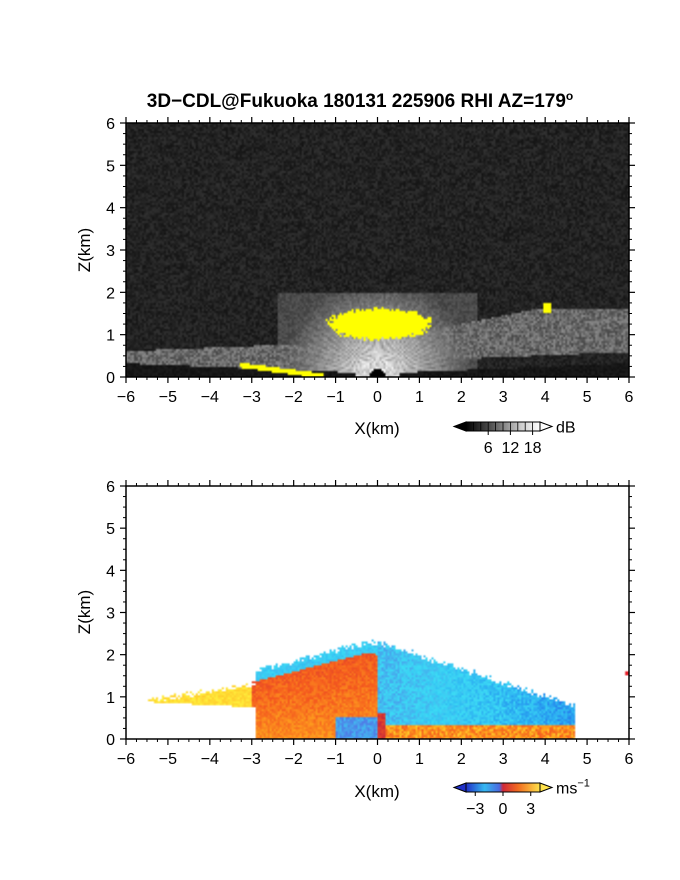 This screenshot has height=880, width=680. What do you see at coordinates (376, 428) in the screenshot?
I see `intensity-x-axis-label: X(km)` at bounding box center [376, 428].